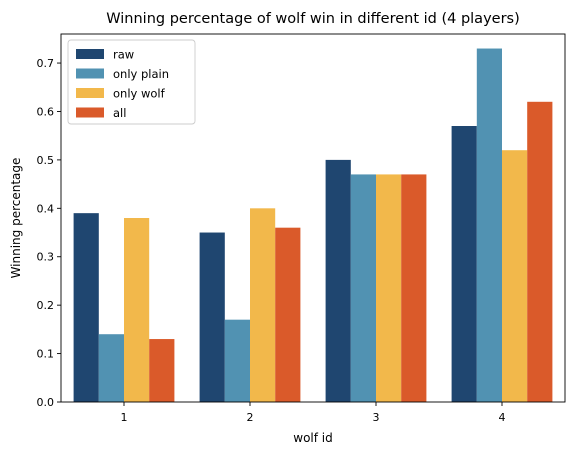 This screenshot has height=460, width=567. What do you see at coordinates (46, 305) in the screenshot?
I see `y-tick-label: 0.2` at bounding box center [46, 305].